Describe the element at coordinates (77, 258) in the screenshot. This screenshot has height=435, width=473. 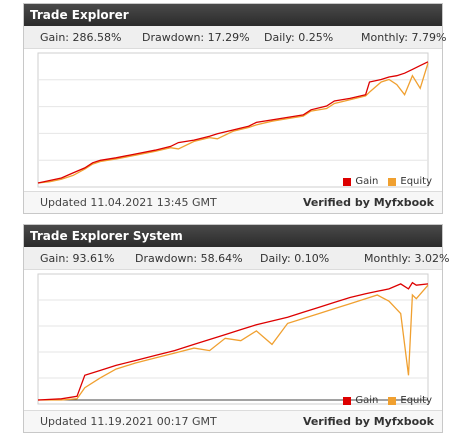
I see `gain-stat: Gain: 93.61%` at that location.